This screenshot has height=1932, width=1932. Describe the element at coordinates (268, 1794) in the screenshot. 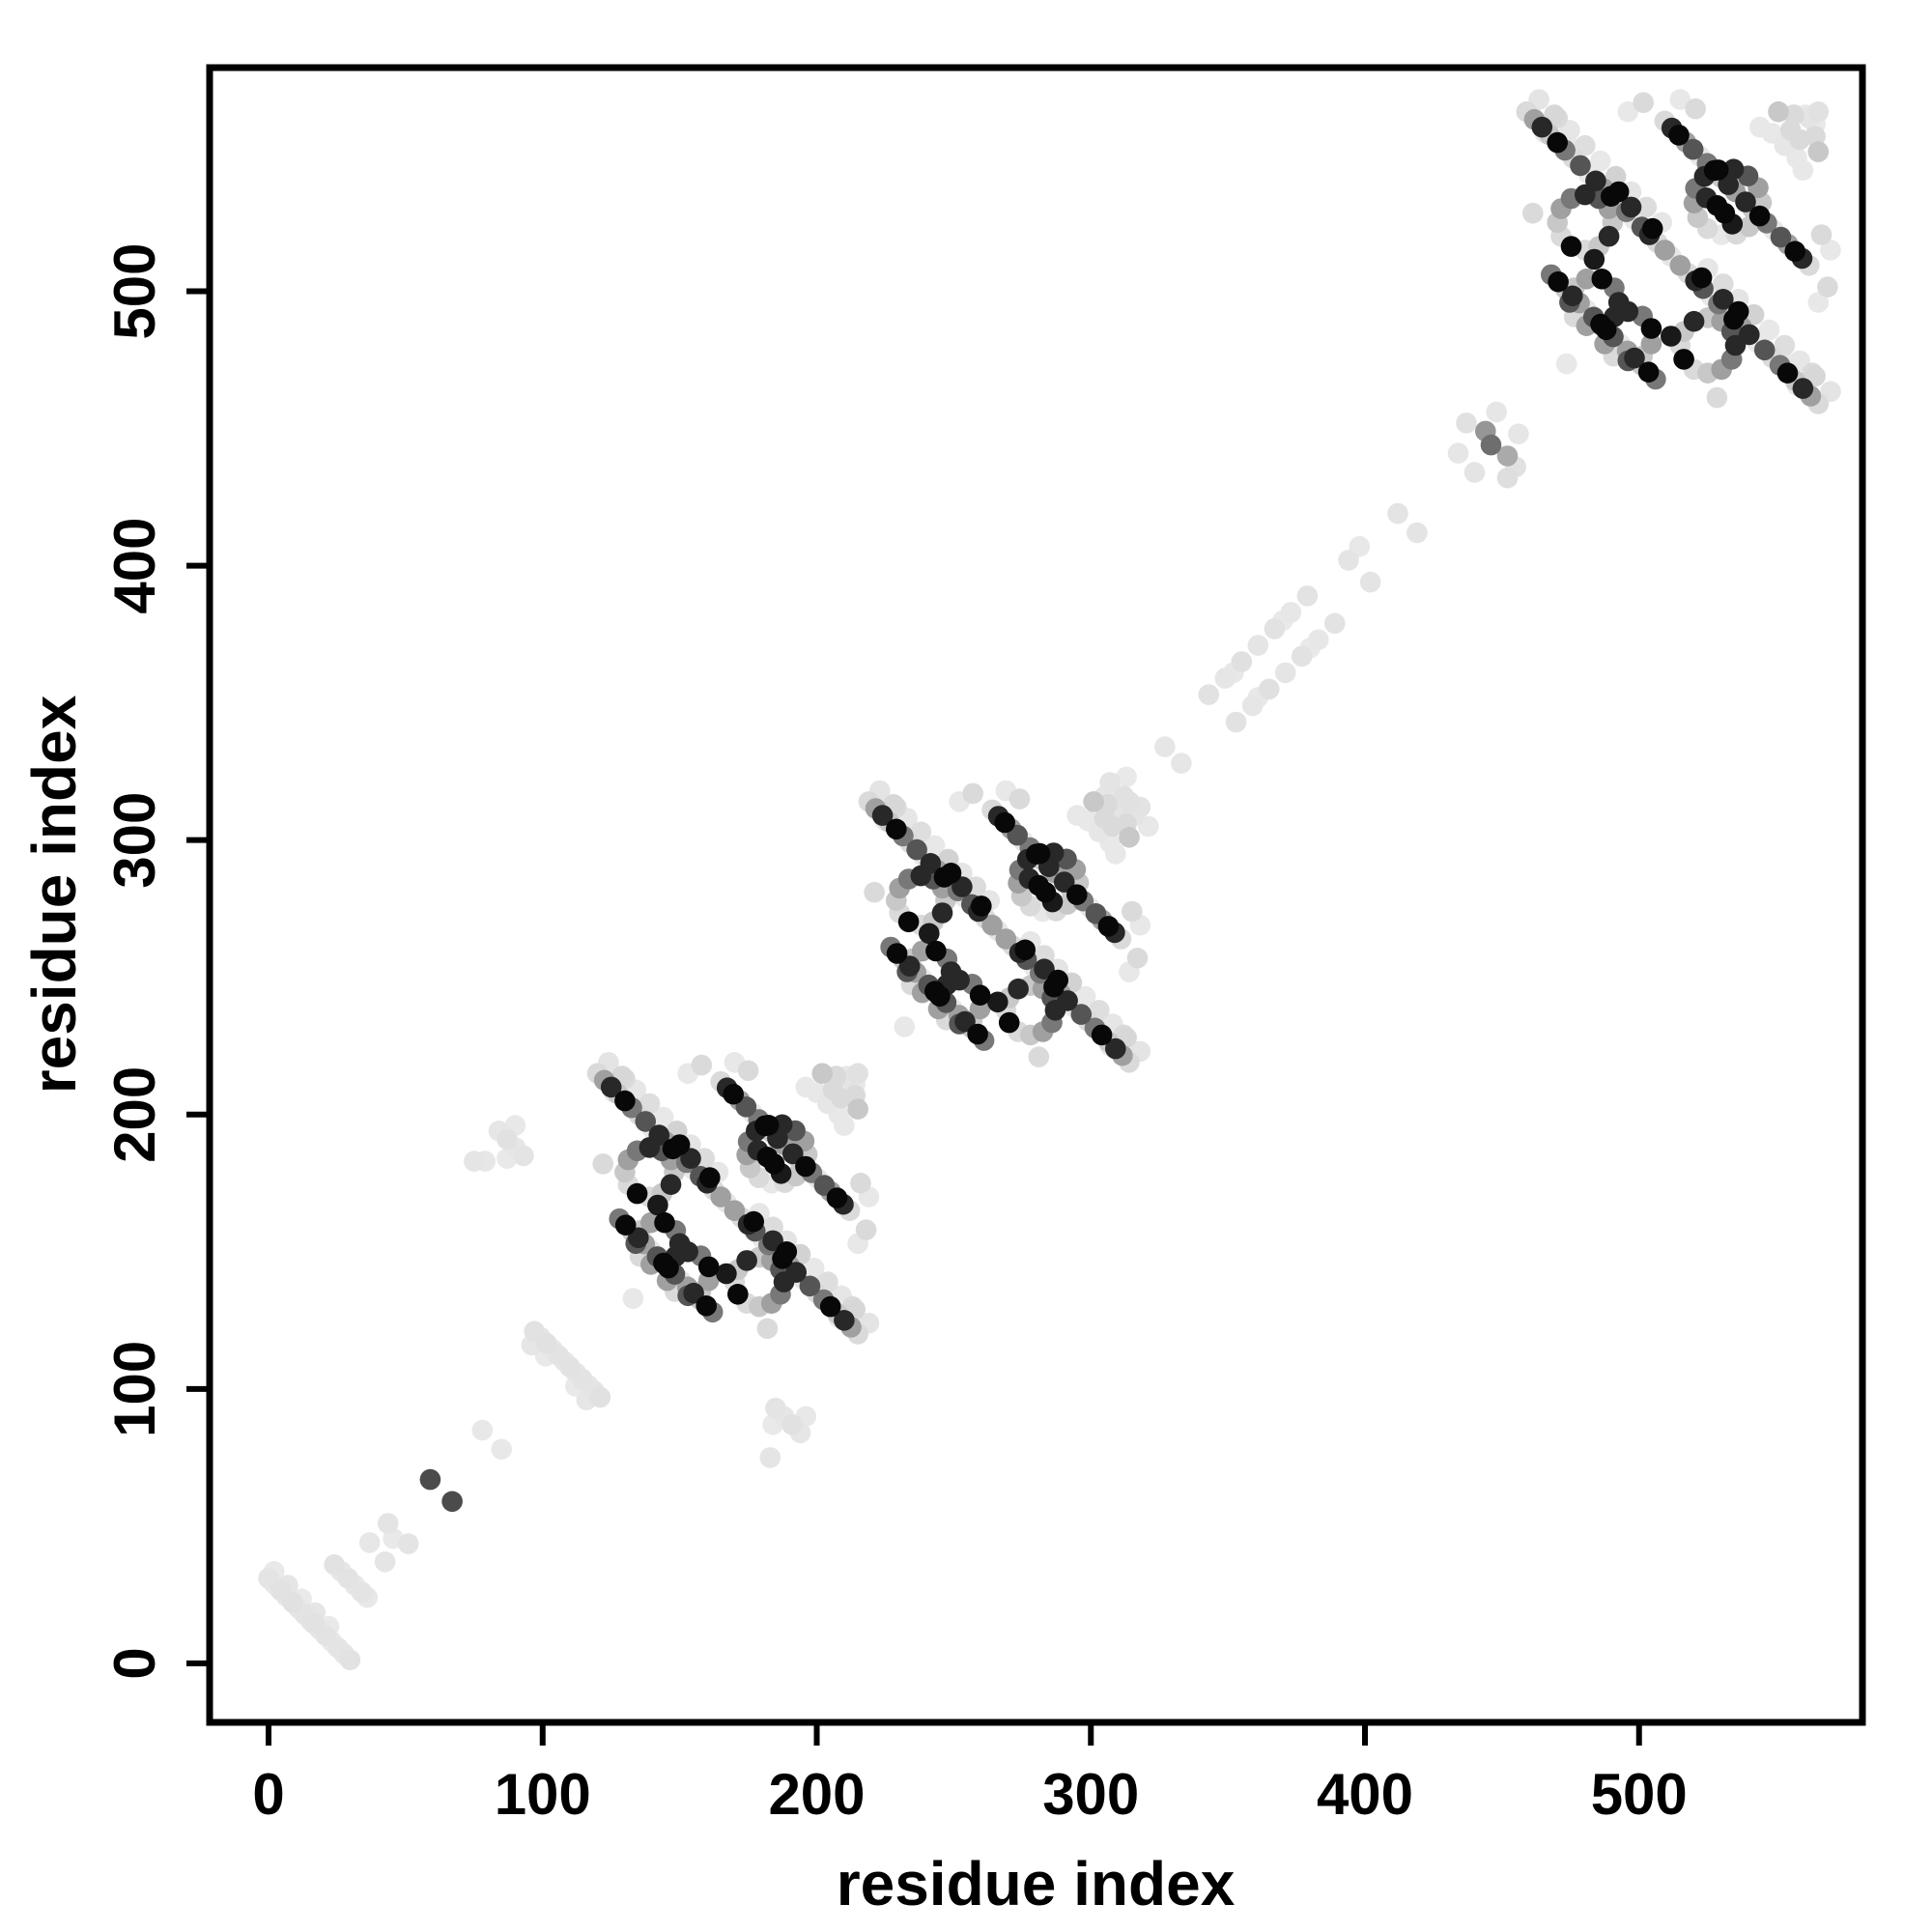

I see `x-tick-label: 0` at that location.